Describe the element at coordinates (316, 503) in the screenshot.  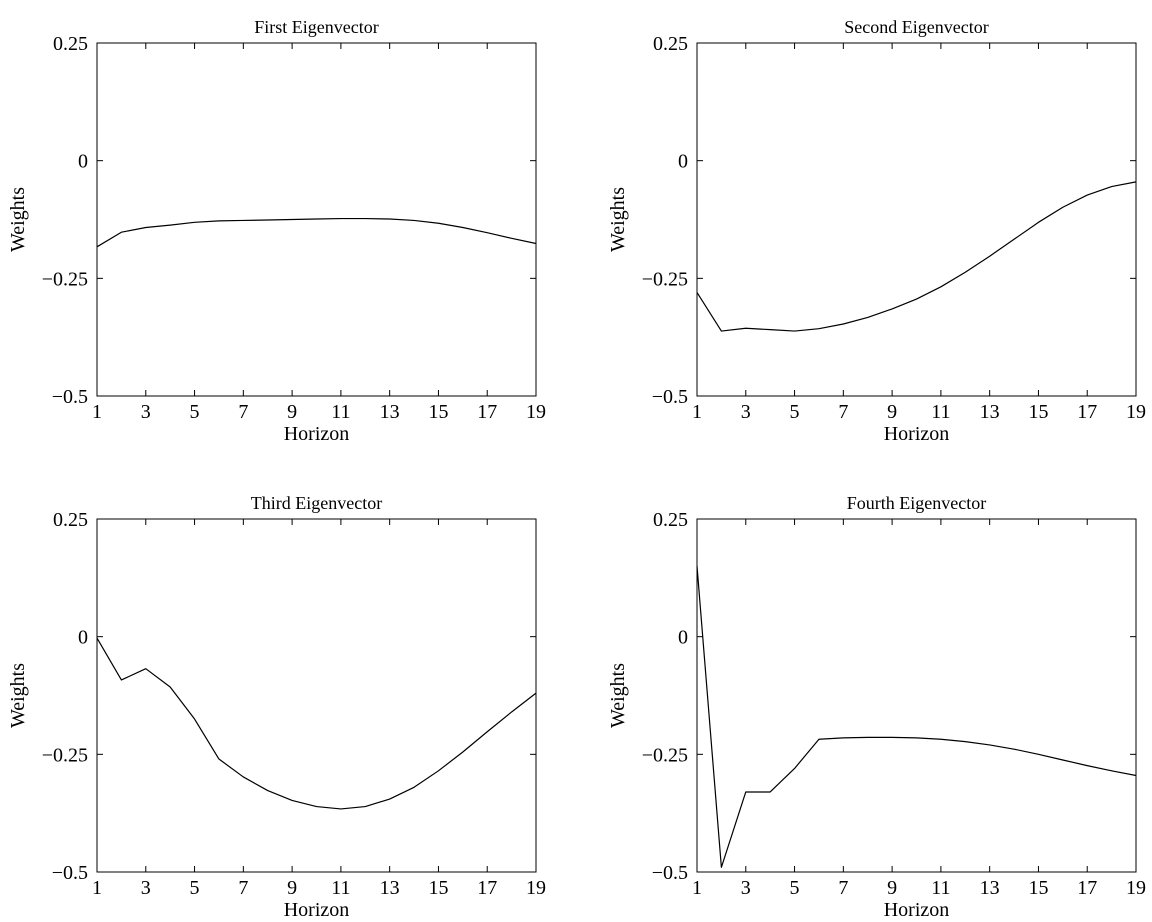
I see `chart-title: Third Eigenvector` at that location.